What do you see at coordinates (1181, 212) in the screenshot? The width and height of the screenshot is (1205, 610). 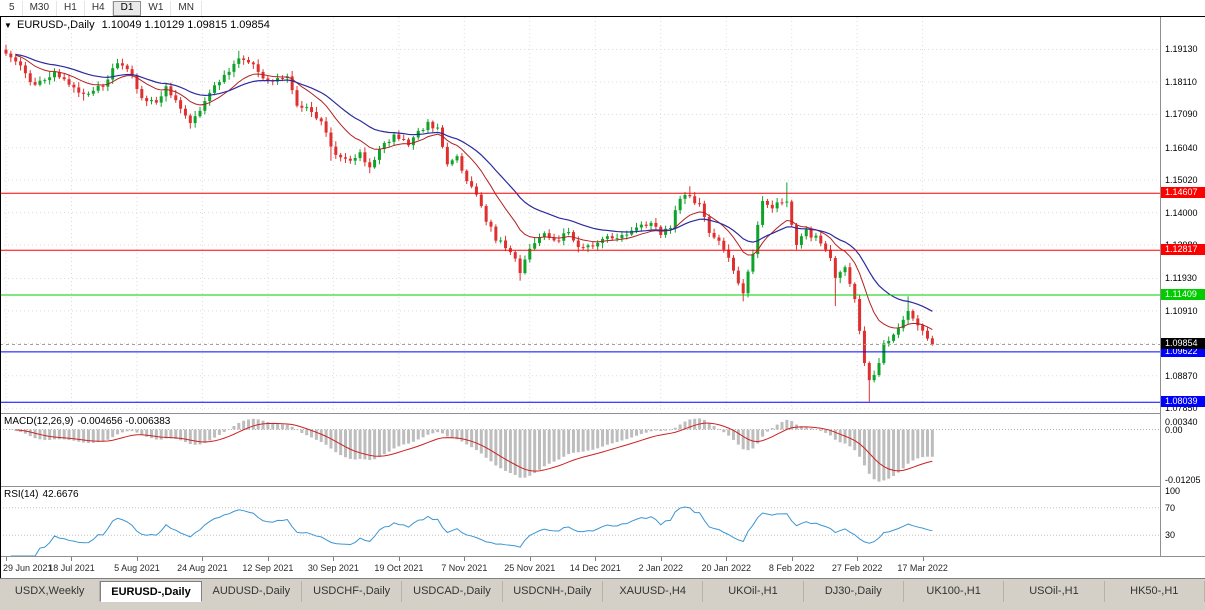 I see `price-axis-label: 1.14000` at bounding box center [1181, 212].